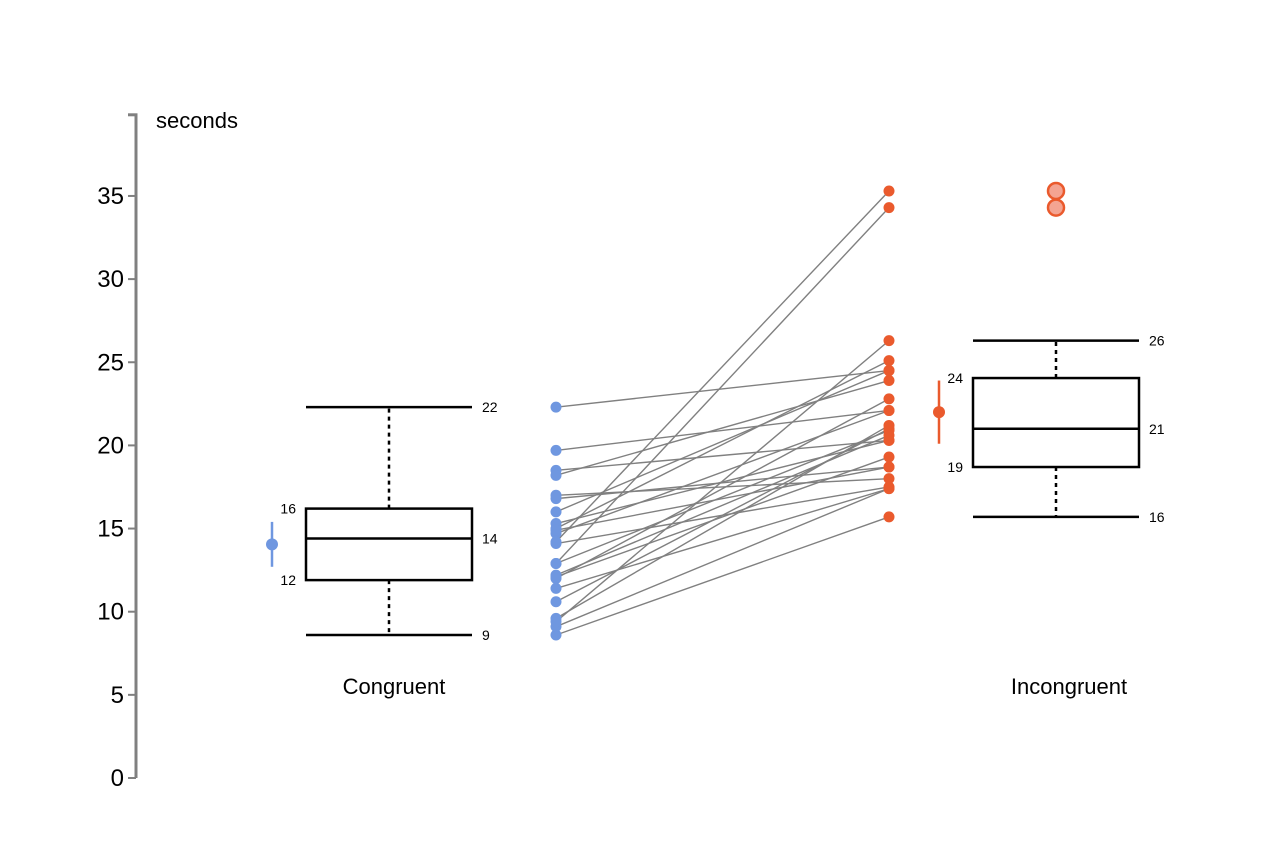 The width and height of the screenshot is (1284, 842). I want to click on congruent-group-label: Congruent, so click(394, 686).